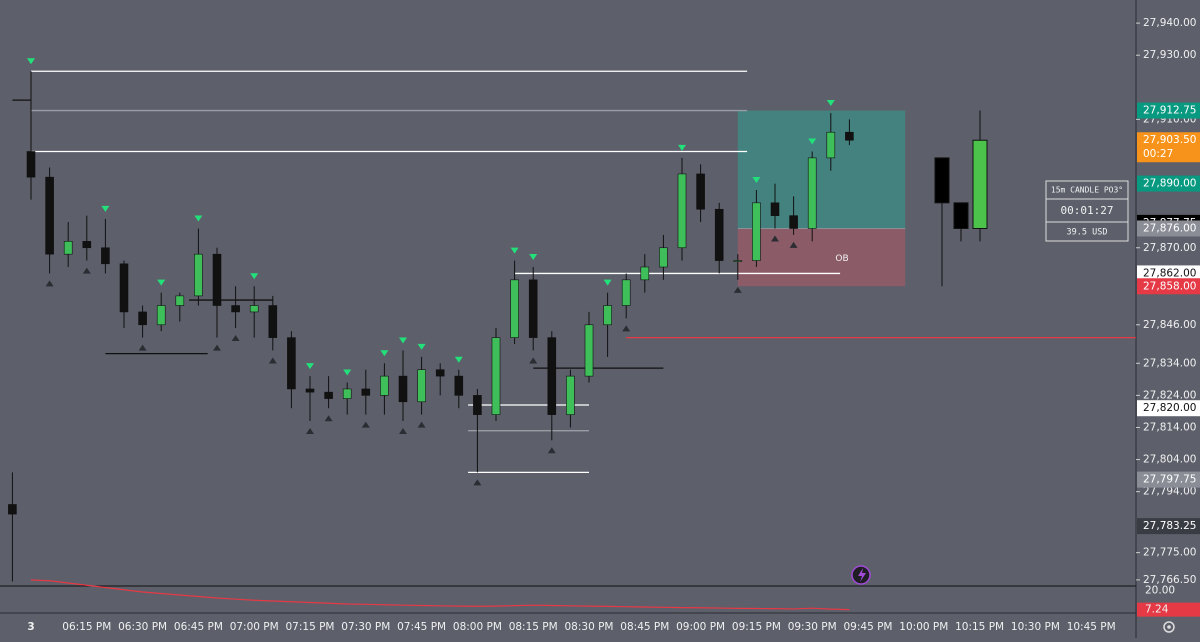 The height and width of the screenshot is (642, 1200). I want to click on x-tick-label: 08:30 PM, so click(589, 627).